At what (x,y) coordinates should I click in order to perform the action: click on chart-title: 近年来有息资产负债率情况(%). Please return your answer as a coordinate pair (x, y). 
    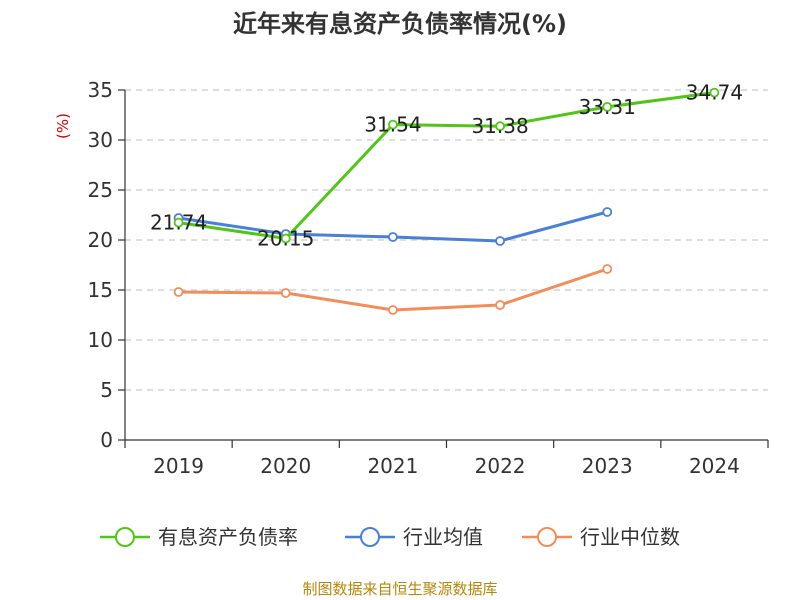
    Looking at the image, I should click on (400, 24).